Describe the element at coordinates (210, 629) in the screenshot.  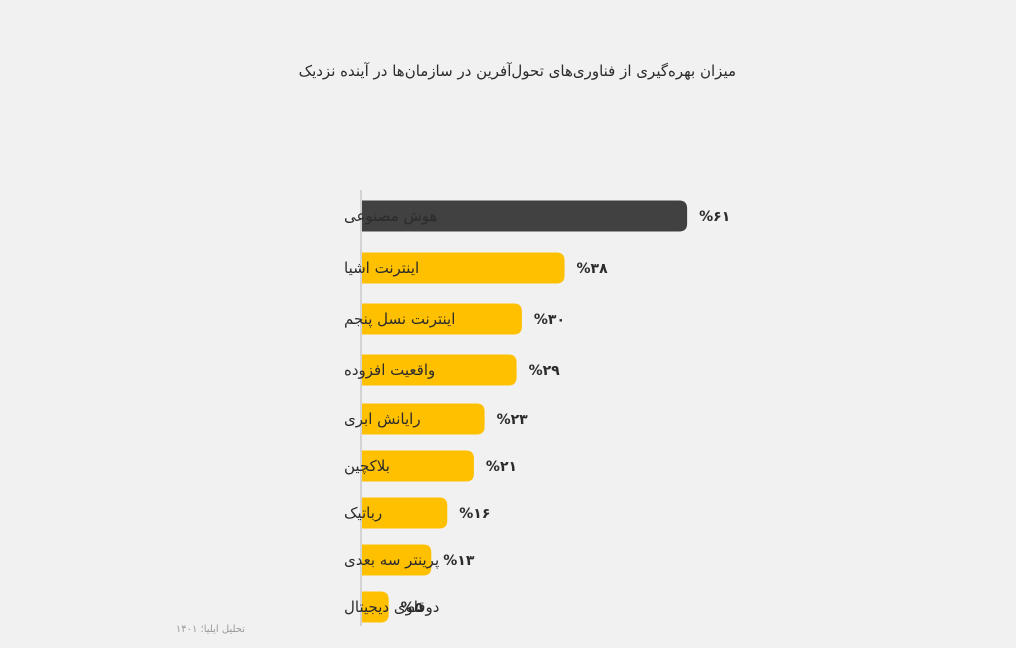
I see `source-note: تحلیل ایلیا؛ ۱۴۰۱` at that location.